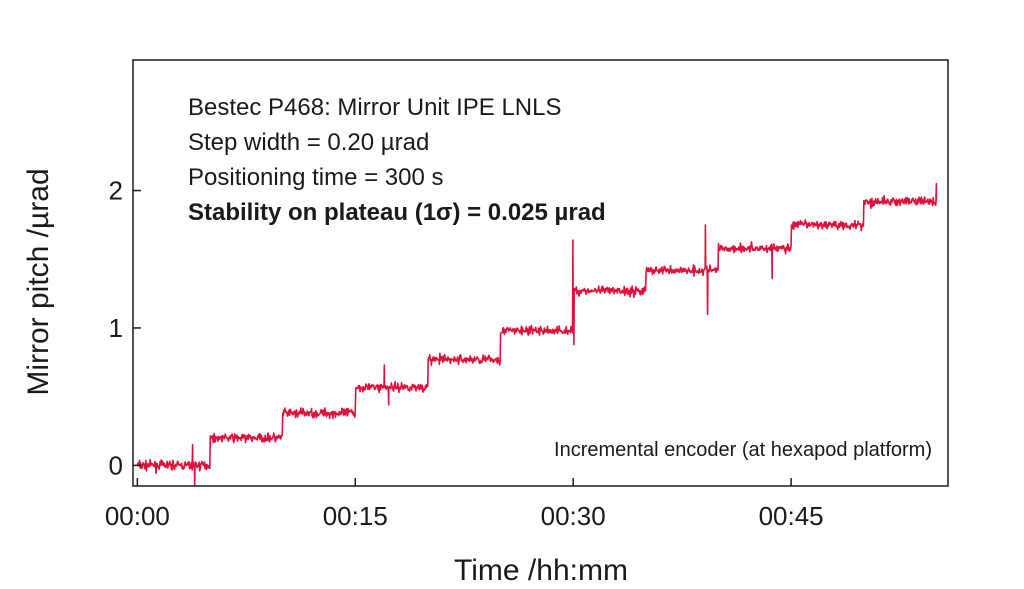  Describe the element at coordinates (116, 191) in the screenshot. I see `y-tick-label: 2` at that location.